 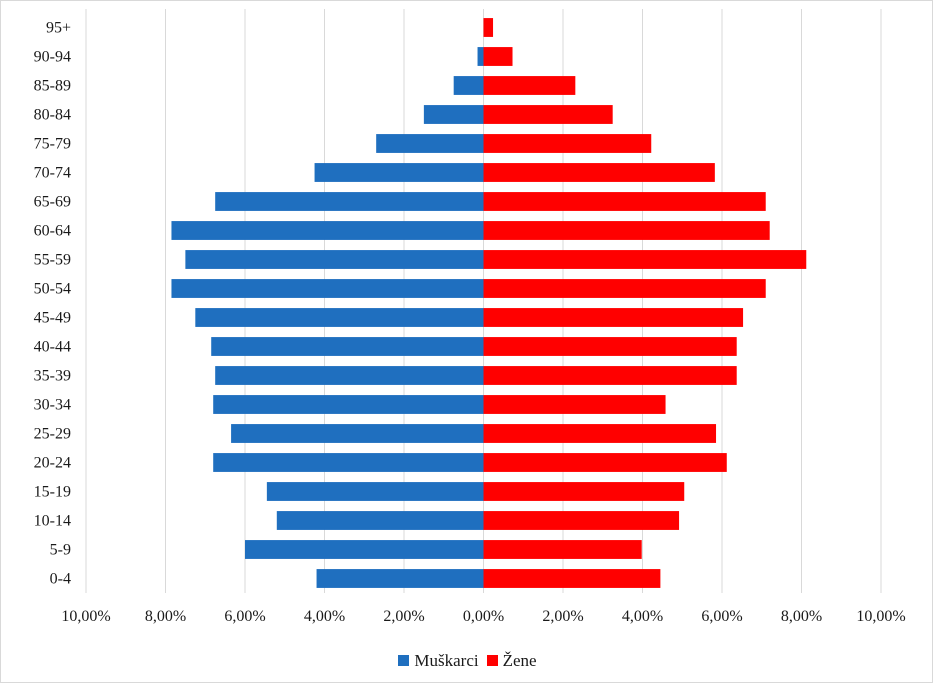 I want to click on y-tick-label: 85-89, so click(x=52, y=86).